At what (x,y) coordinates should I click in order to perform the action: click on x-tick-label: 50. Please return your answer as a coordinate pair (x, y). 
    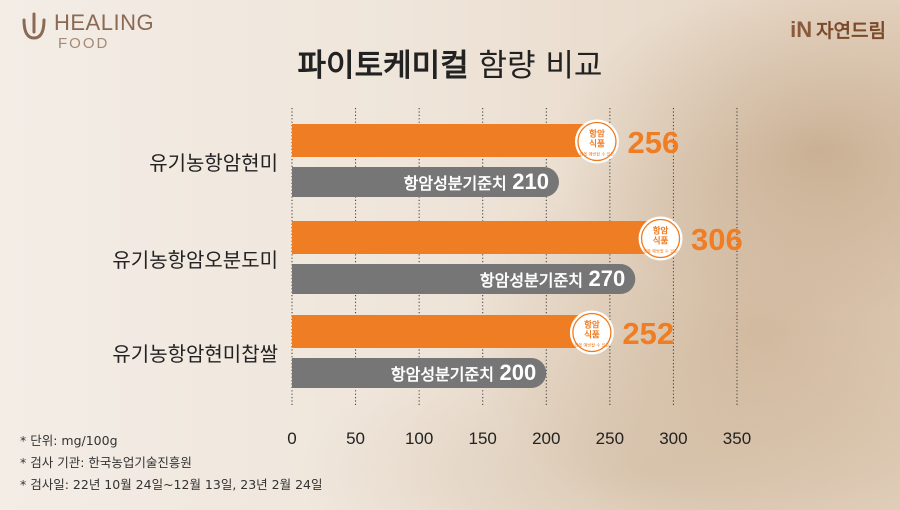
    Looking at the image, I should click on (355, 438).